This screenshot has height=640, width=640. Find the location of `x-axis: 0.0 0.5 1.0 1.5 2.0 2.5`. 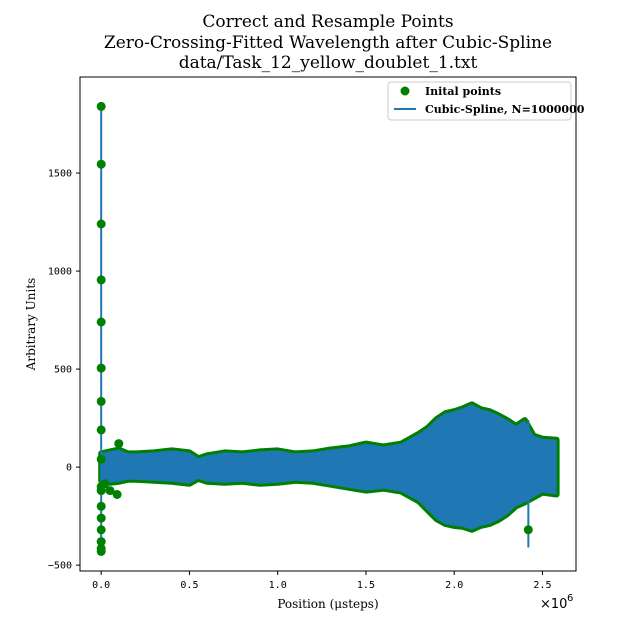

x-axis: 0.0 0.5 1.0 1.5 2.0 2.5 is located at coordinates (321, 581).